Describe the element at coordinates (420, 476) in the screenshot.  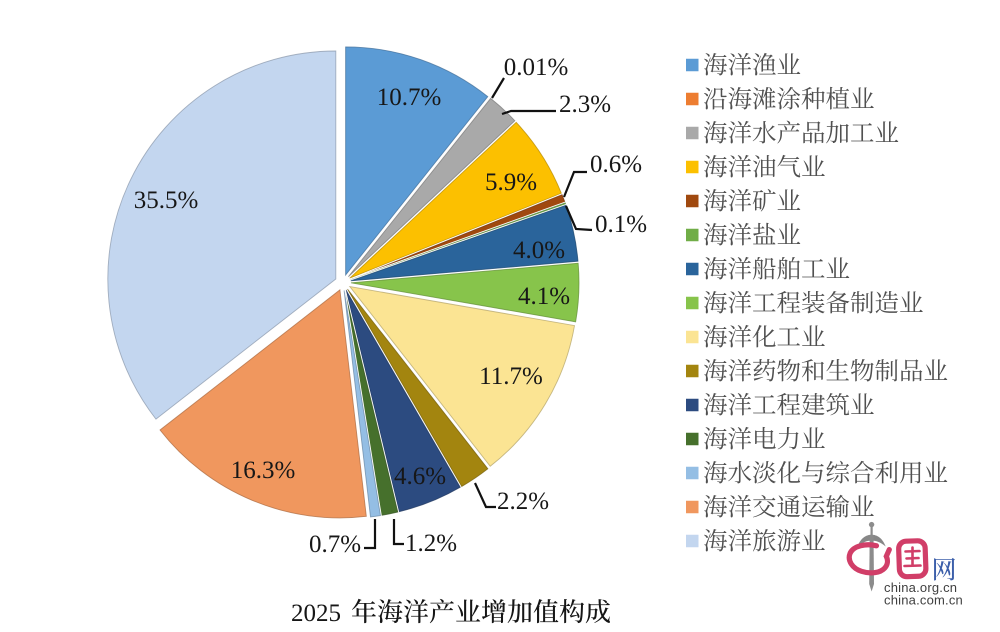
I see `svg-text: 4.6%` at that location.